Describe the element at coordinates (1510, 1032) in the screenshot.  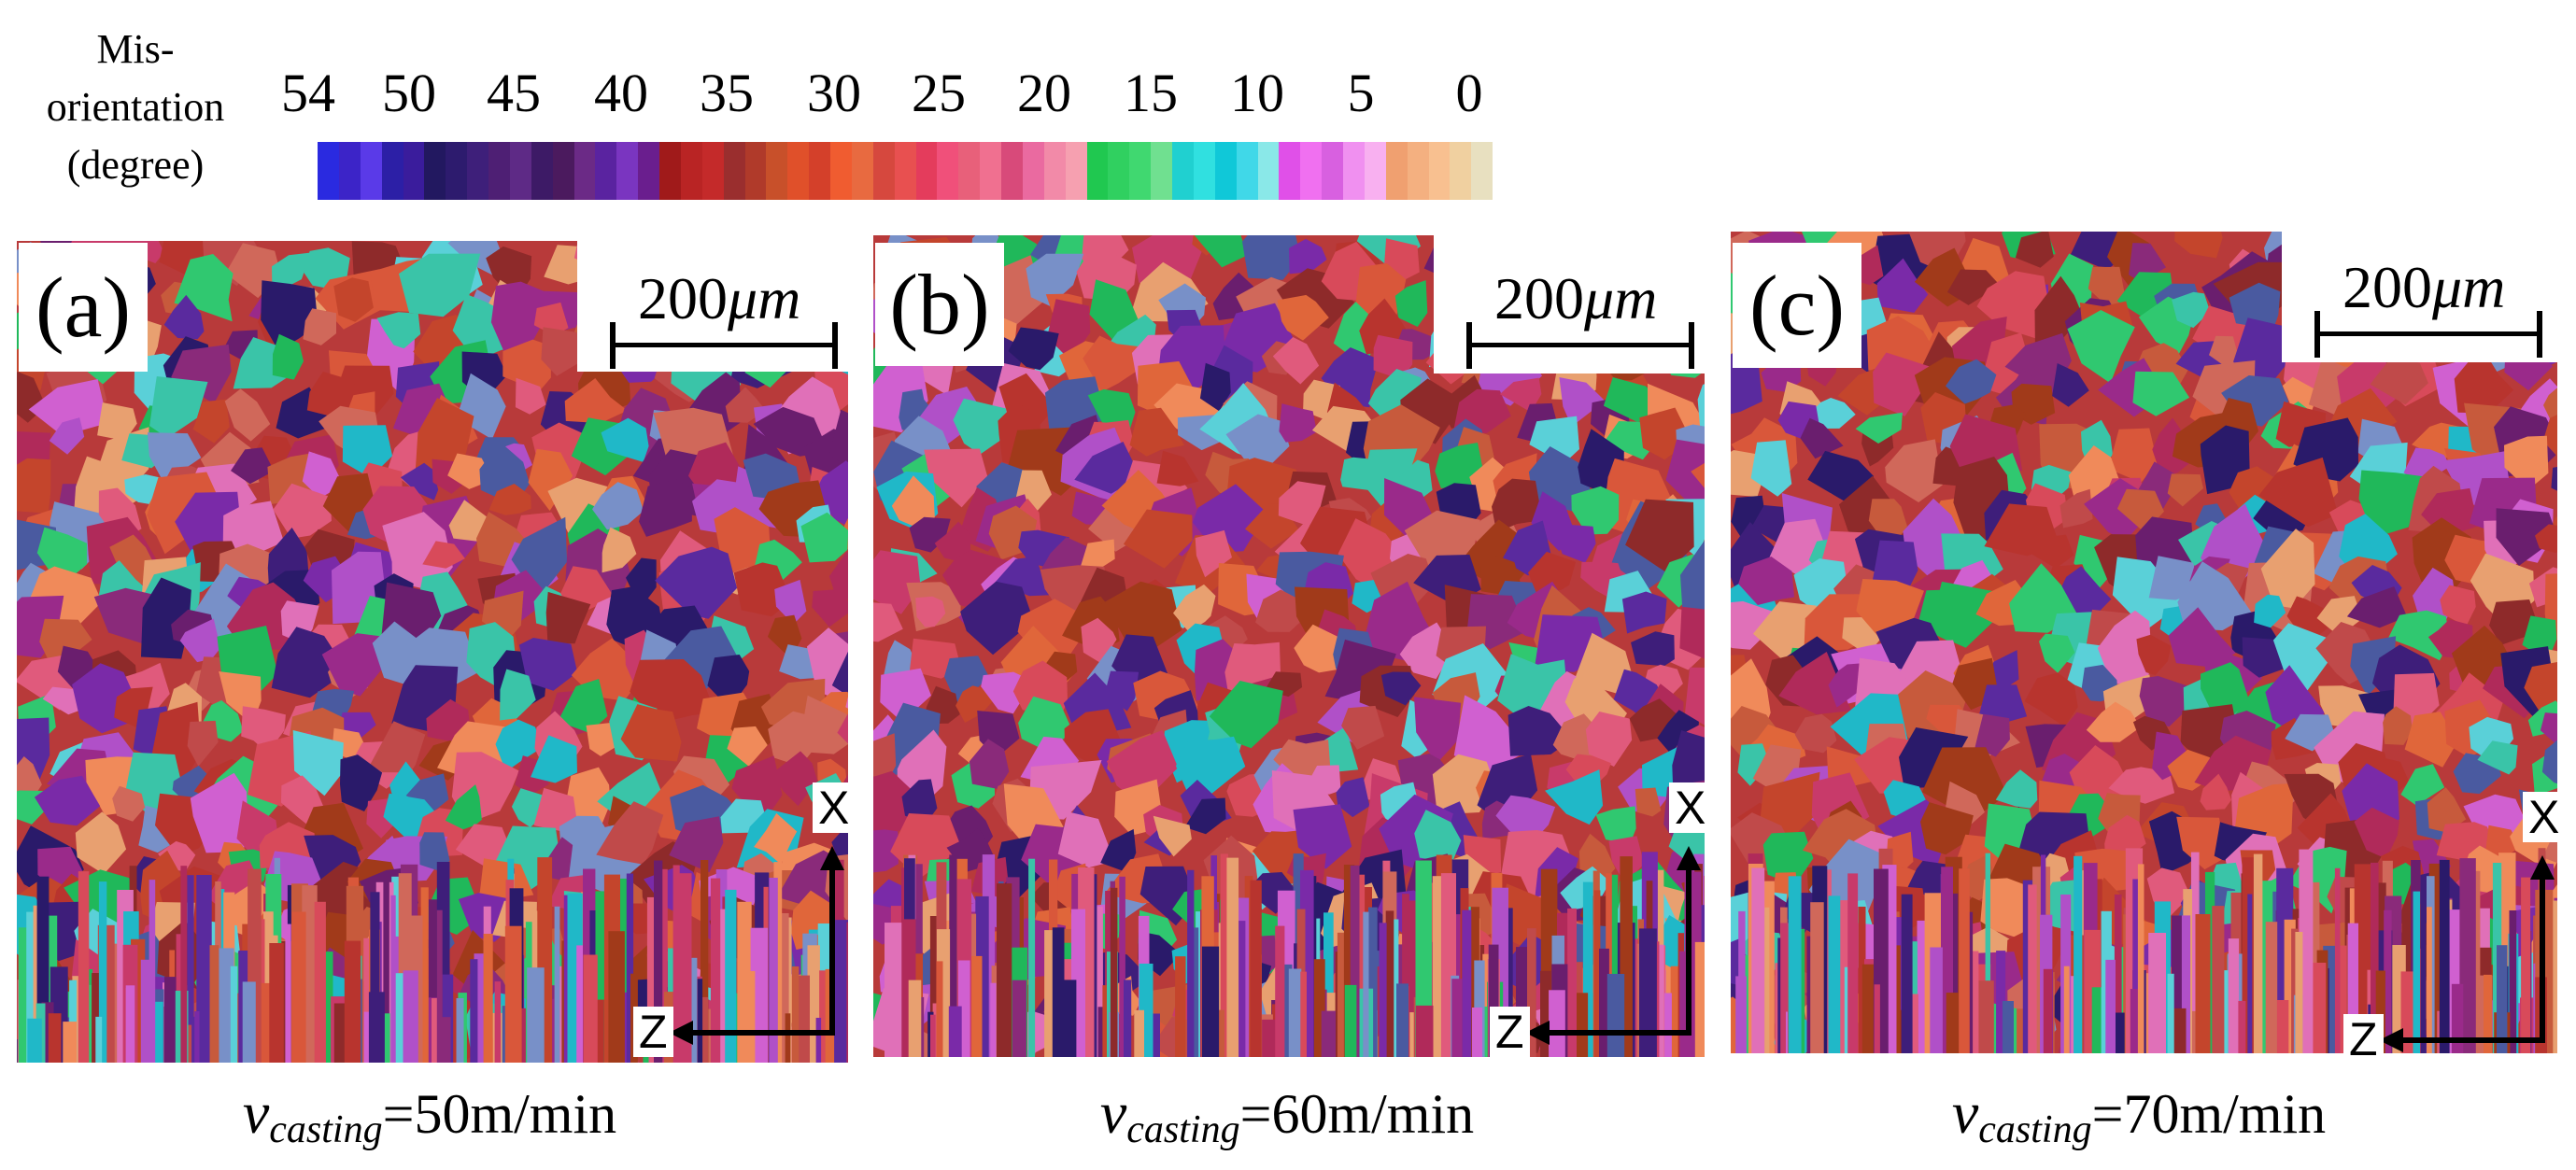
I see `axis-z-label-b: Z` at that location.